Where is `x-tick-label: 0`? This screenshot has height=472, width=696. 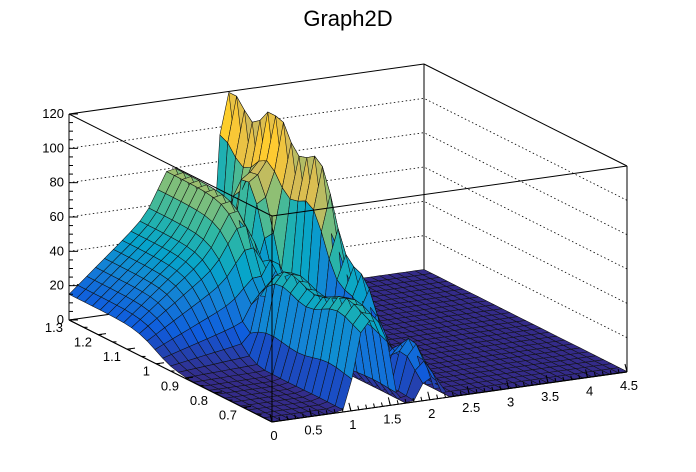
x-tick-label: 0 is located at coordinates (273, 435).